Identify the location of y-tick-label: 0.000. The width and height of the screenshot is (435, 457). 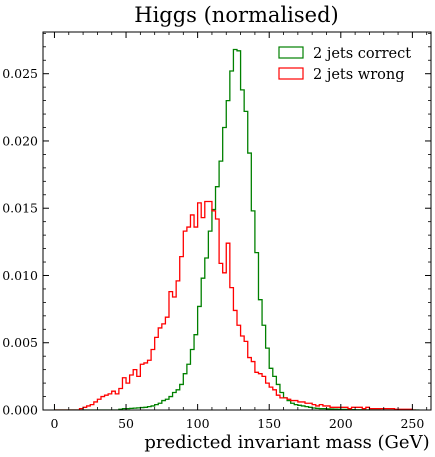
(20, 410).